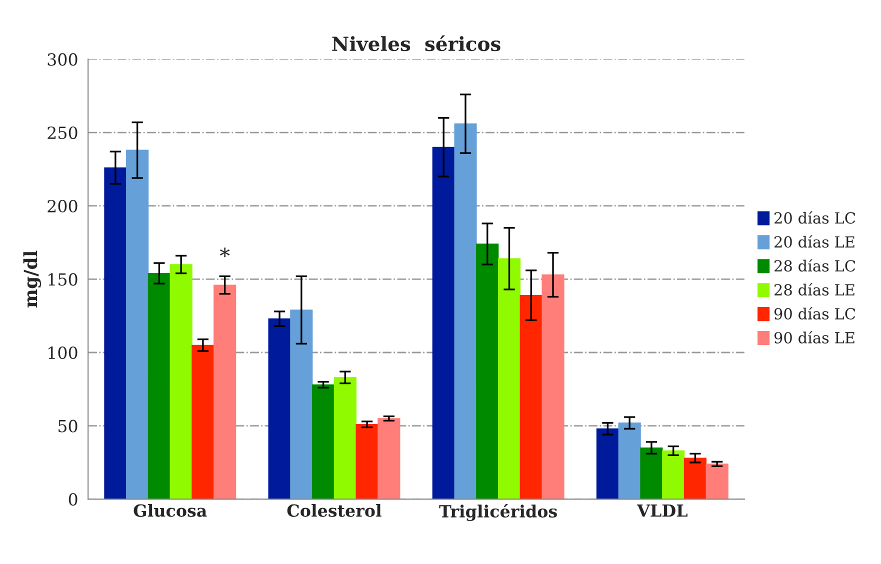 The width and height of the screenshot is (881, 564). Describe the element at coordinates (662, 510) in the screenshot. I see `x-tick-label: VLDL` at that location.